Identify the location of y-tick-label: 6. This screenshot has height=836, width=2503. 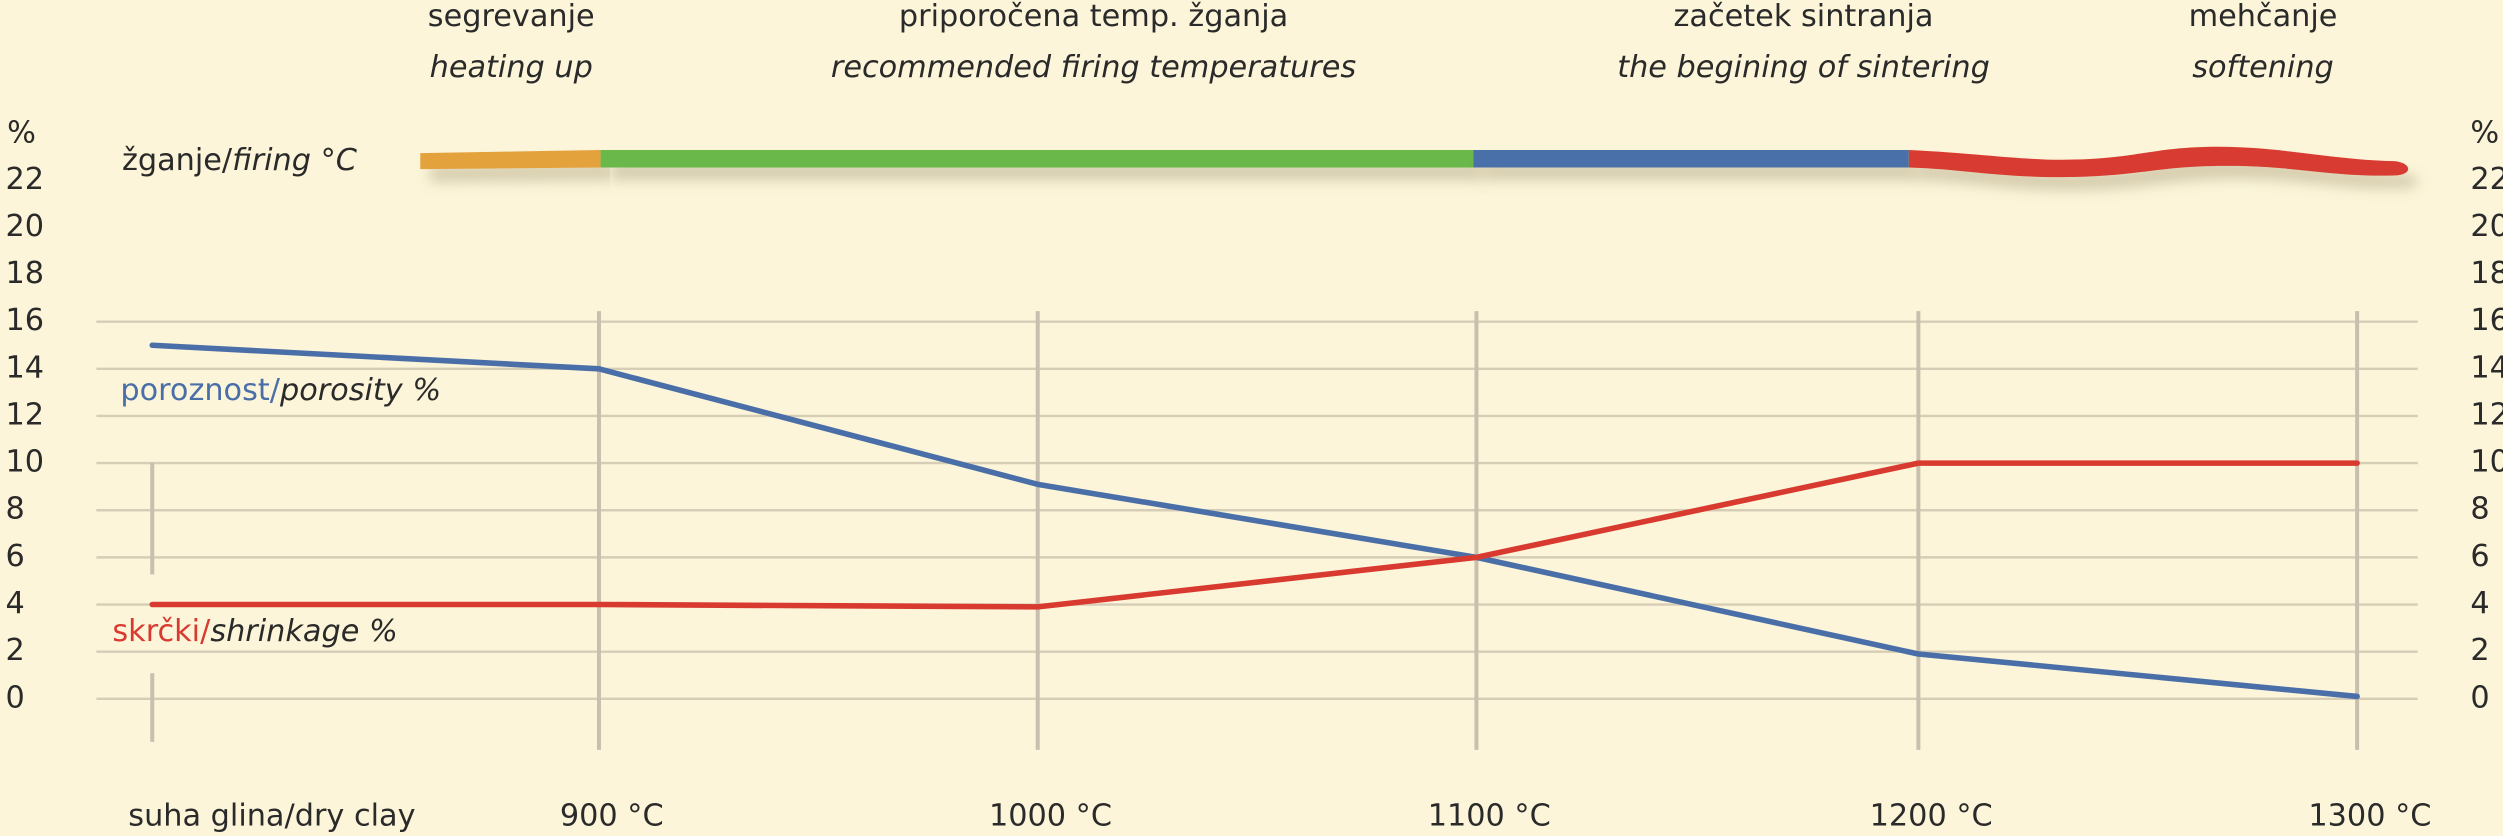
(14, 556).